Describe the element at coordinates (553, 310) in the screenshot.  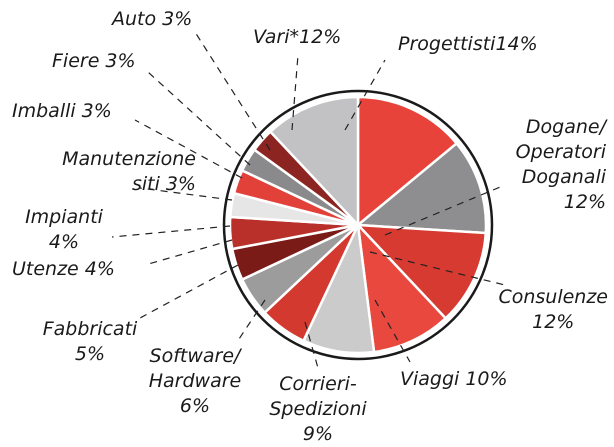
I see `slice-label: Consulenze 12%` at that location.